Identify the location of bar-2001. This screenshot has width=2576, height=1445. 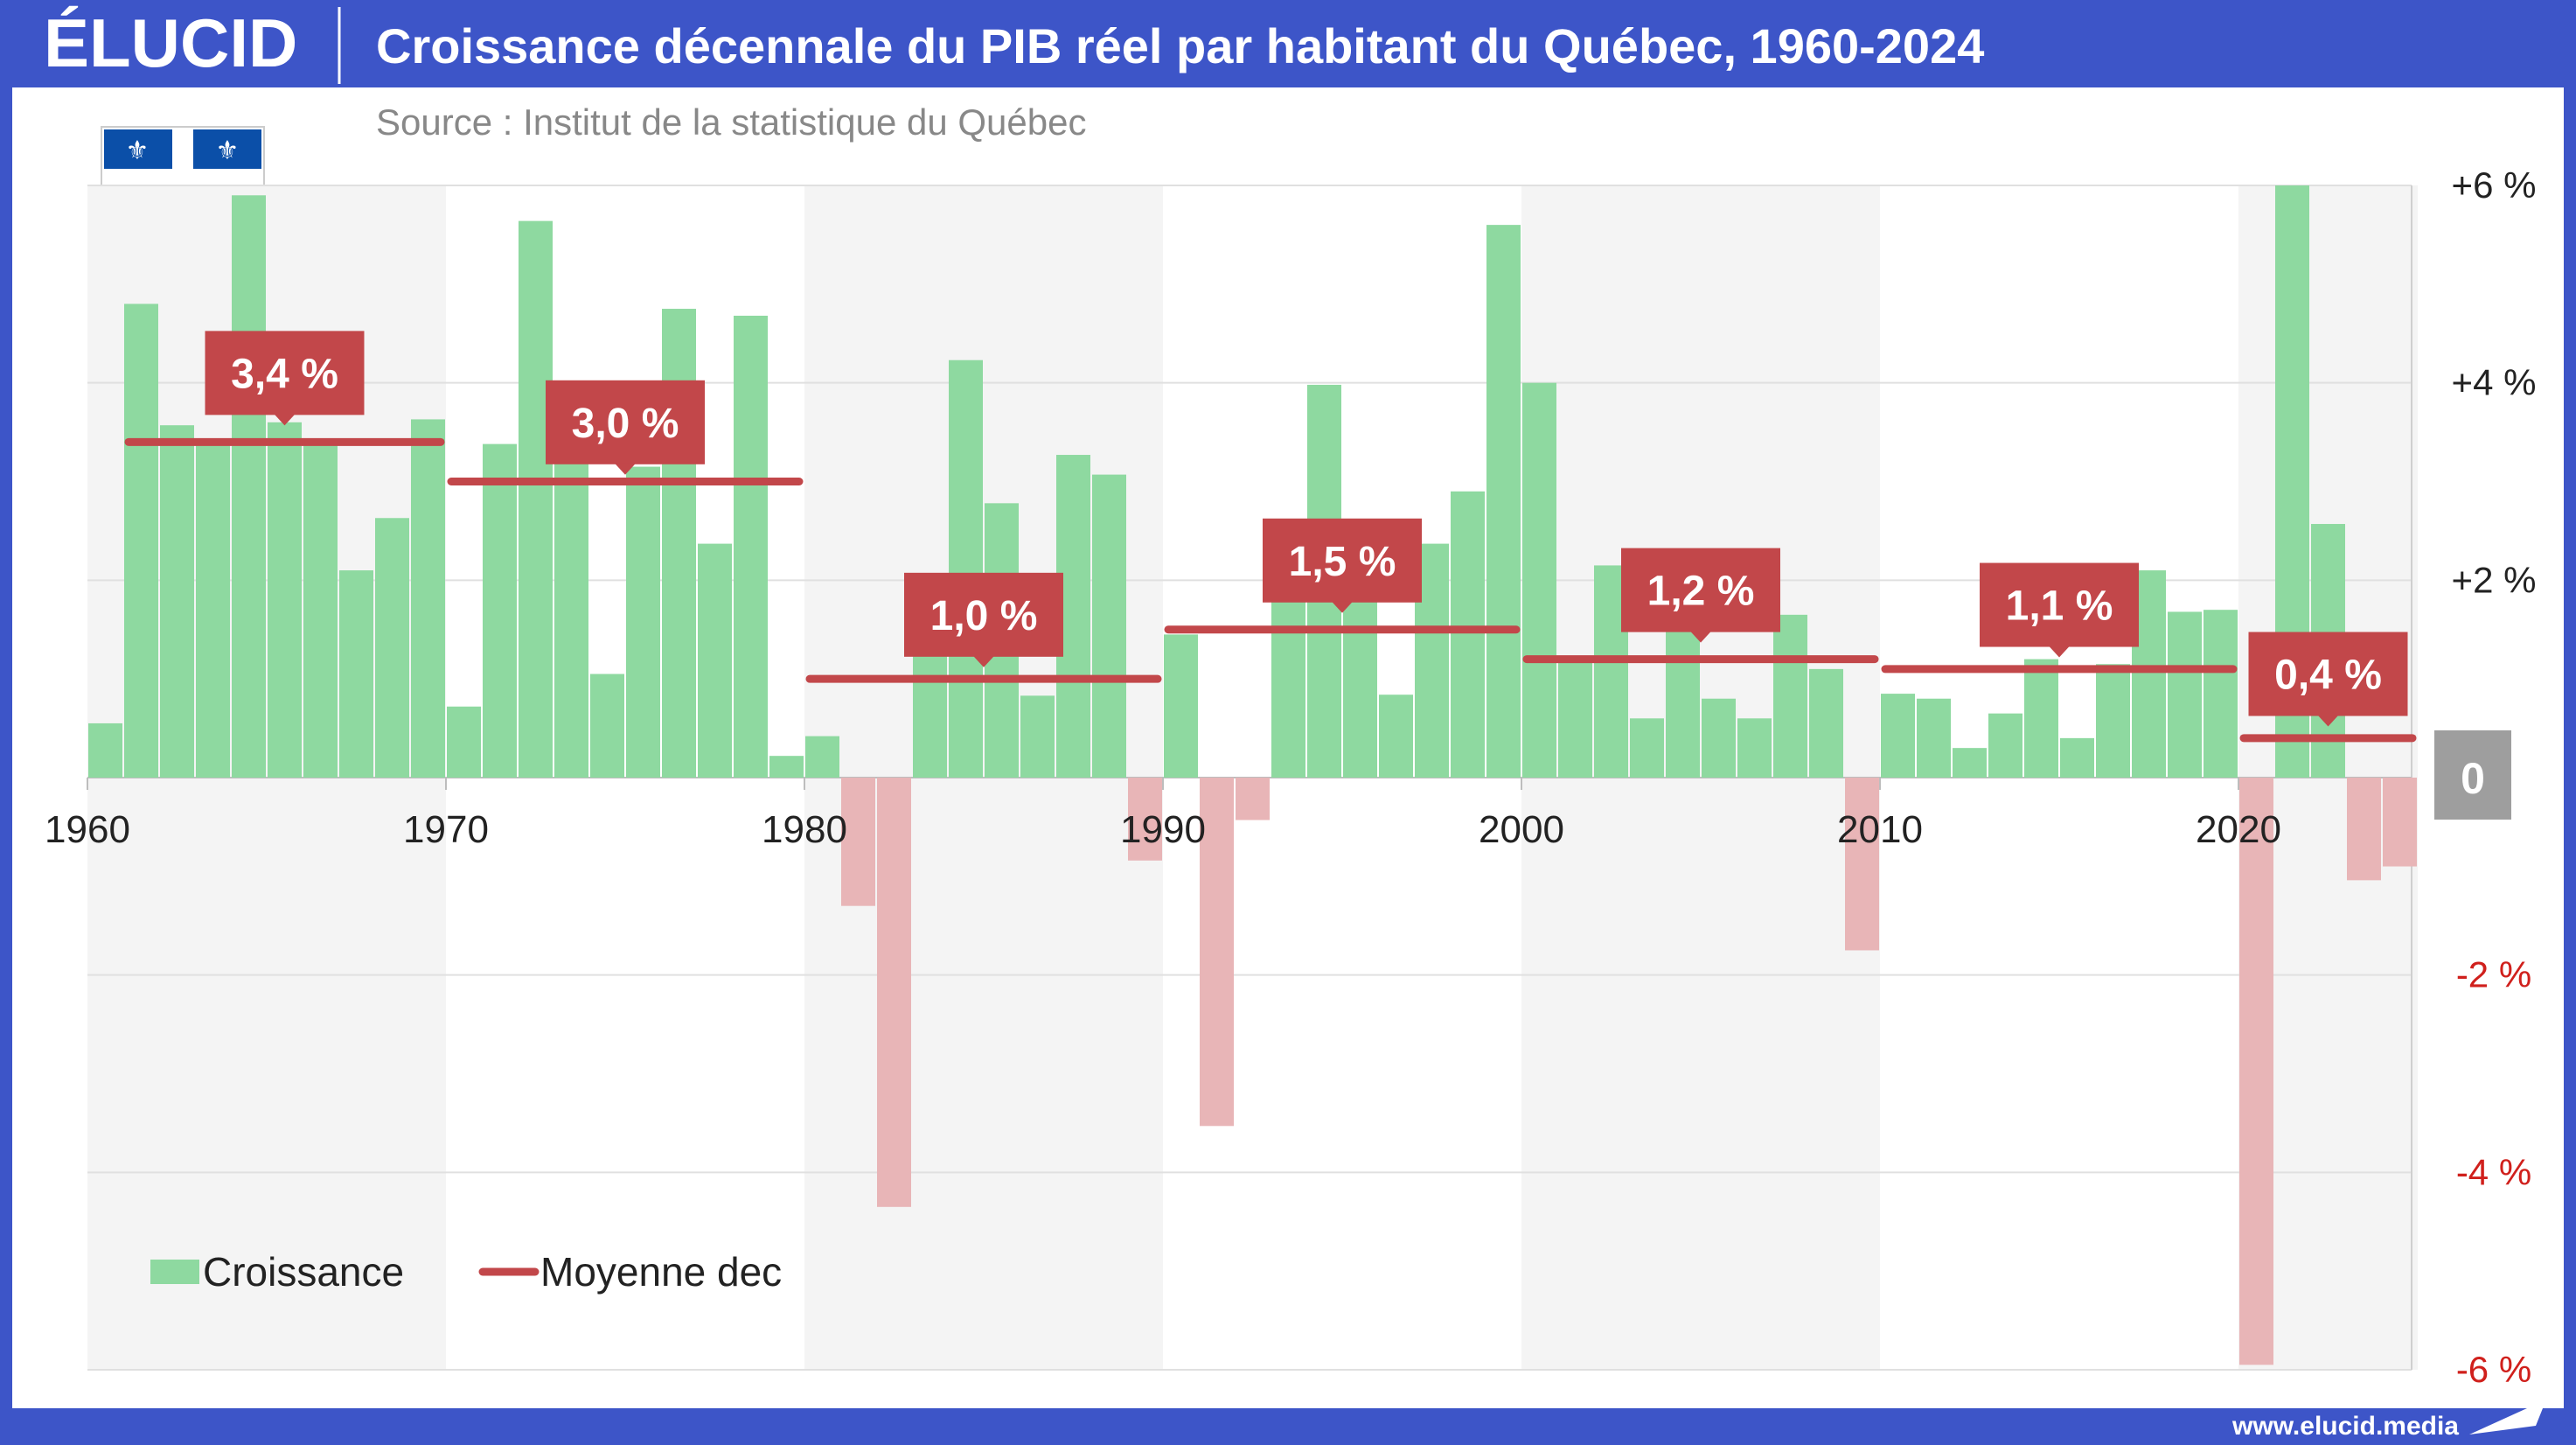
(1575, 718).